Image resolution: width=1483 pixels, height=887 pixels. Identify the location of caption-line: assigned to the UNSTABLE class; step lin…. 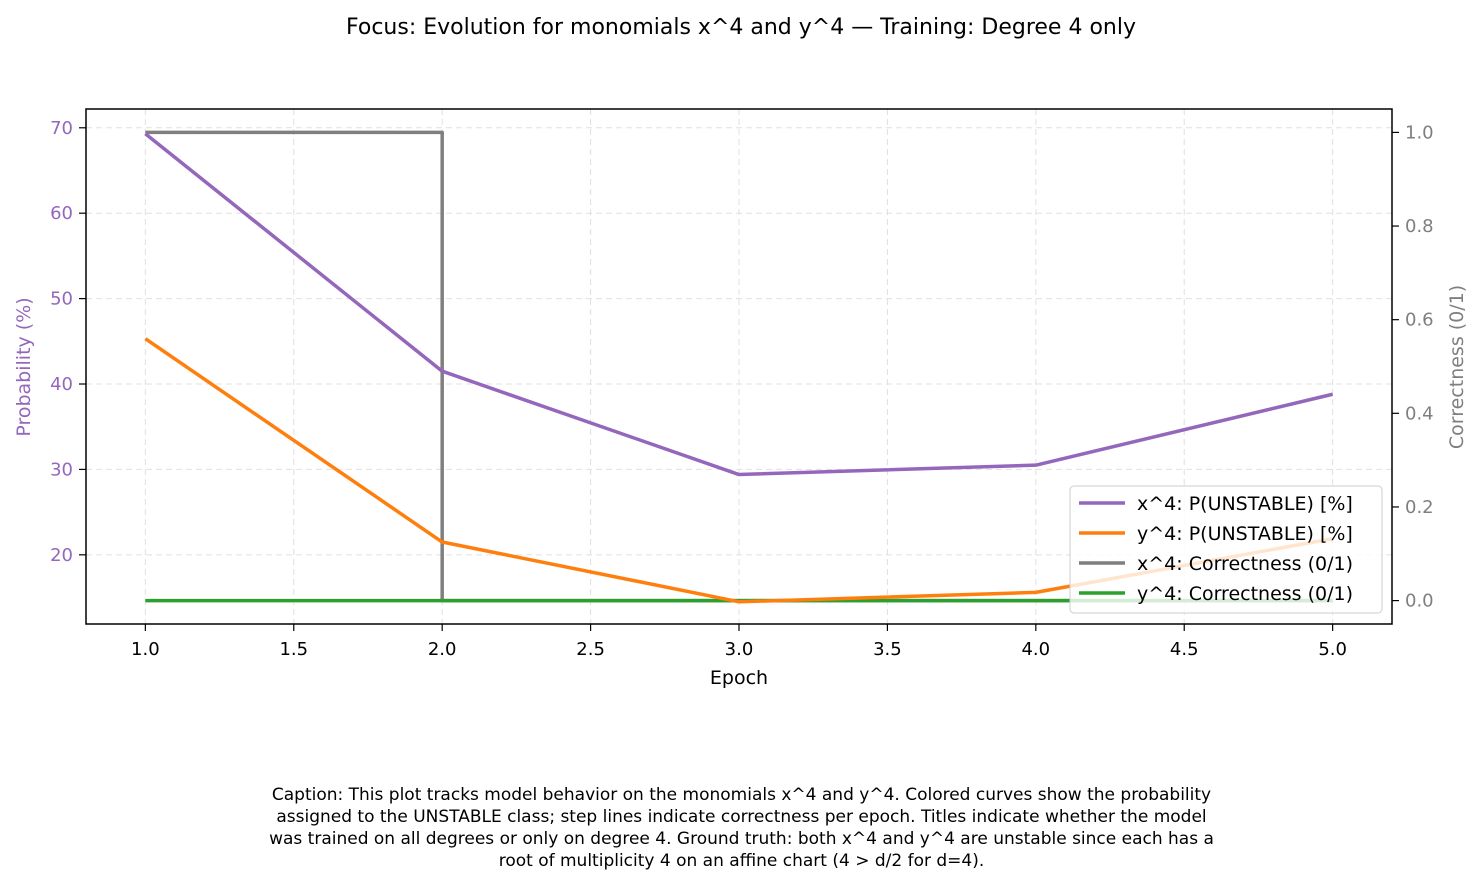
(741, 817).